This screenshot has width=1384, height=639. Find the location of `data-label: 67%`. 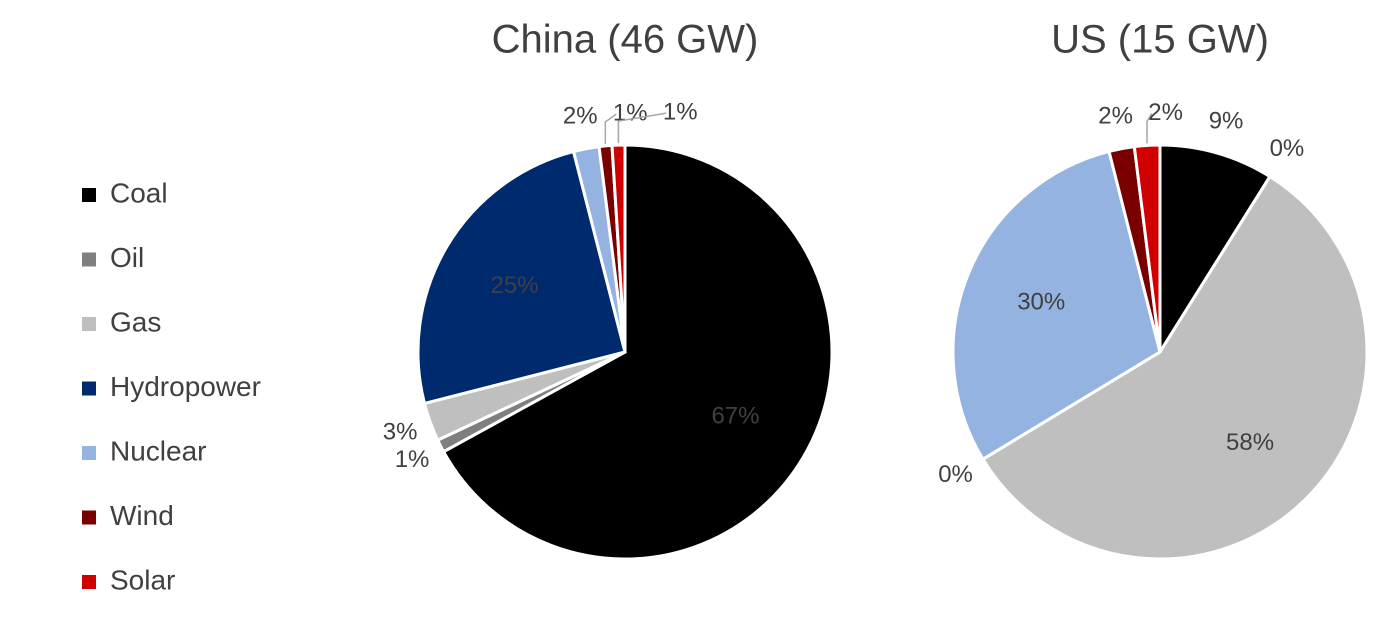

data-label: 67% is located at coordinates (735, 416).